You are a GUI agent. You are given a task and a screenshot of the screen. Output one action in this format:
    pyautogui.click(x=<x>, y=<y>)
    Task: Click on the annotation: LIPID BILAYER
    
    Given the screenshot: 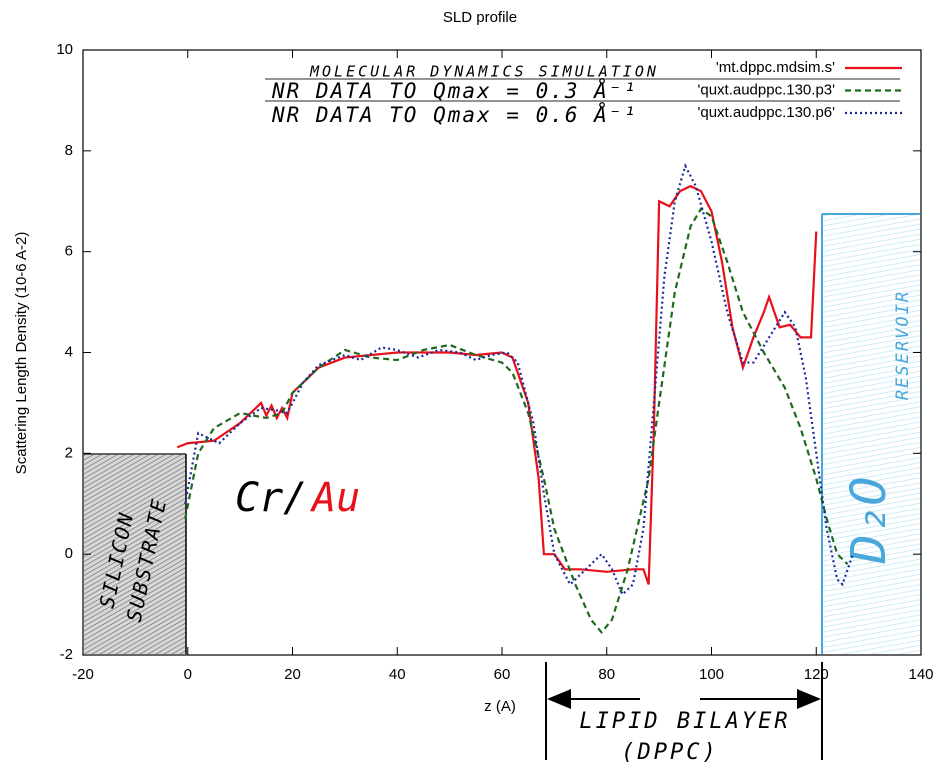 What is the action you would take?
    pyautogui.click(x=684, y=721)
    